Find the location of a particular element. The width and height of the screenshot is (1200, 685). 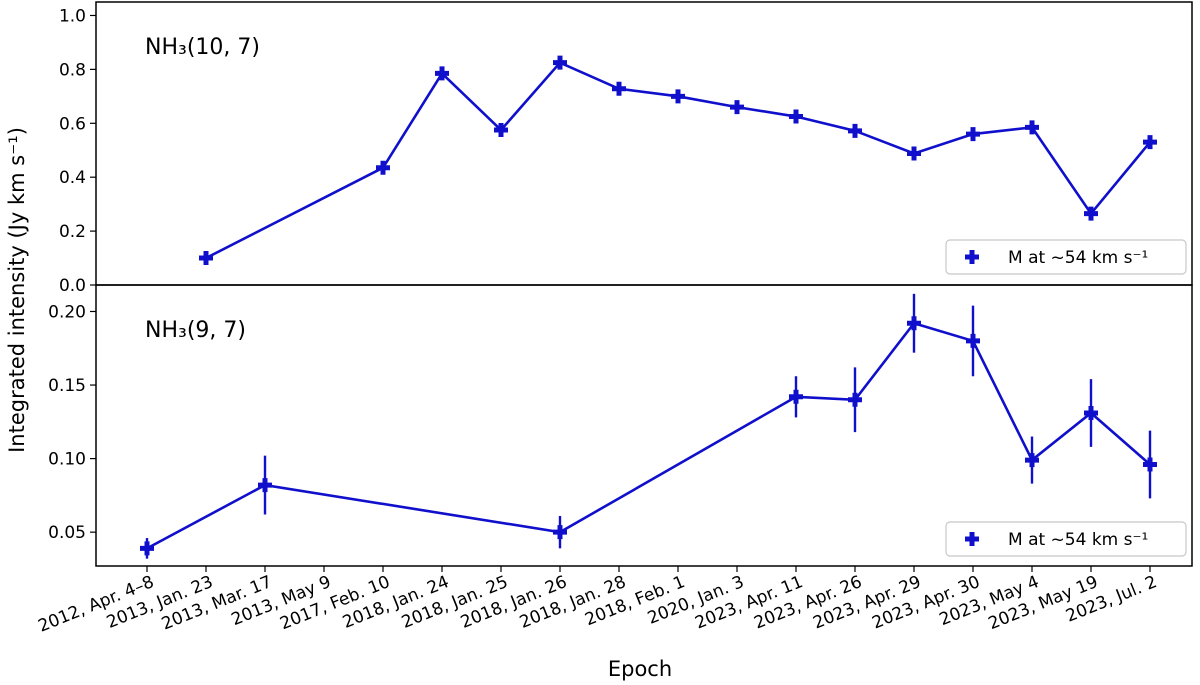

panel-label: NH₃(9, 7) is located at coordinates (195, 330).